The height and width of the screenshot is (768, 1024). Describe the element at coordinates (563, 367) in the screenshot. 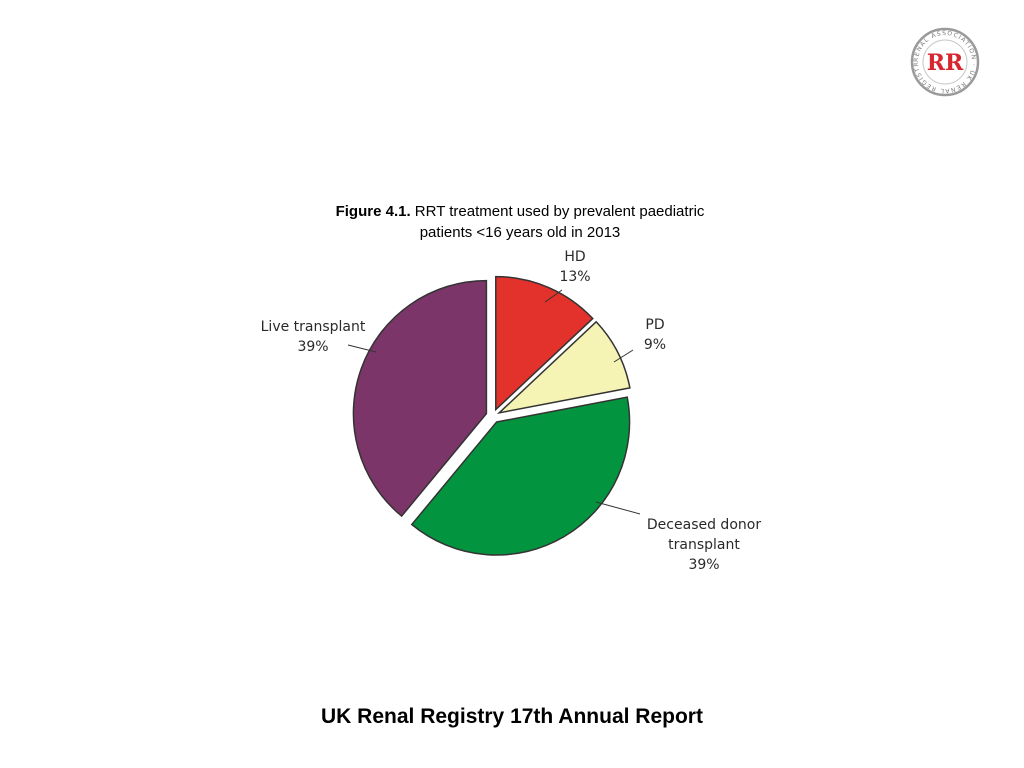

I see `pie-slice-pd` at that location.